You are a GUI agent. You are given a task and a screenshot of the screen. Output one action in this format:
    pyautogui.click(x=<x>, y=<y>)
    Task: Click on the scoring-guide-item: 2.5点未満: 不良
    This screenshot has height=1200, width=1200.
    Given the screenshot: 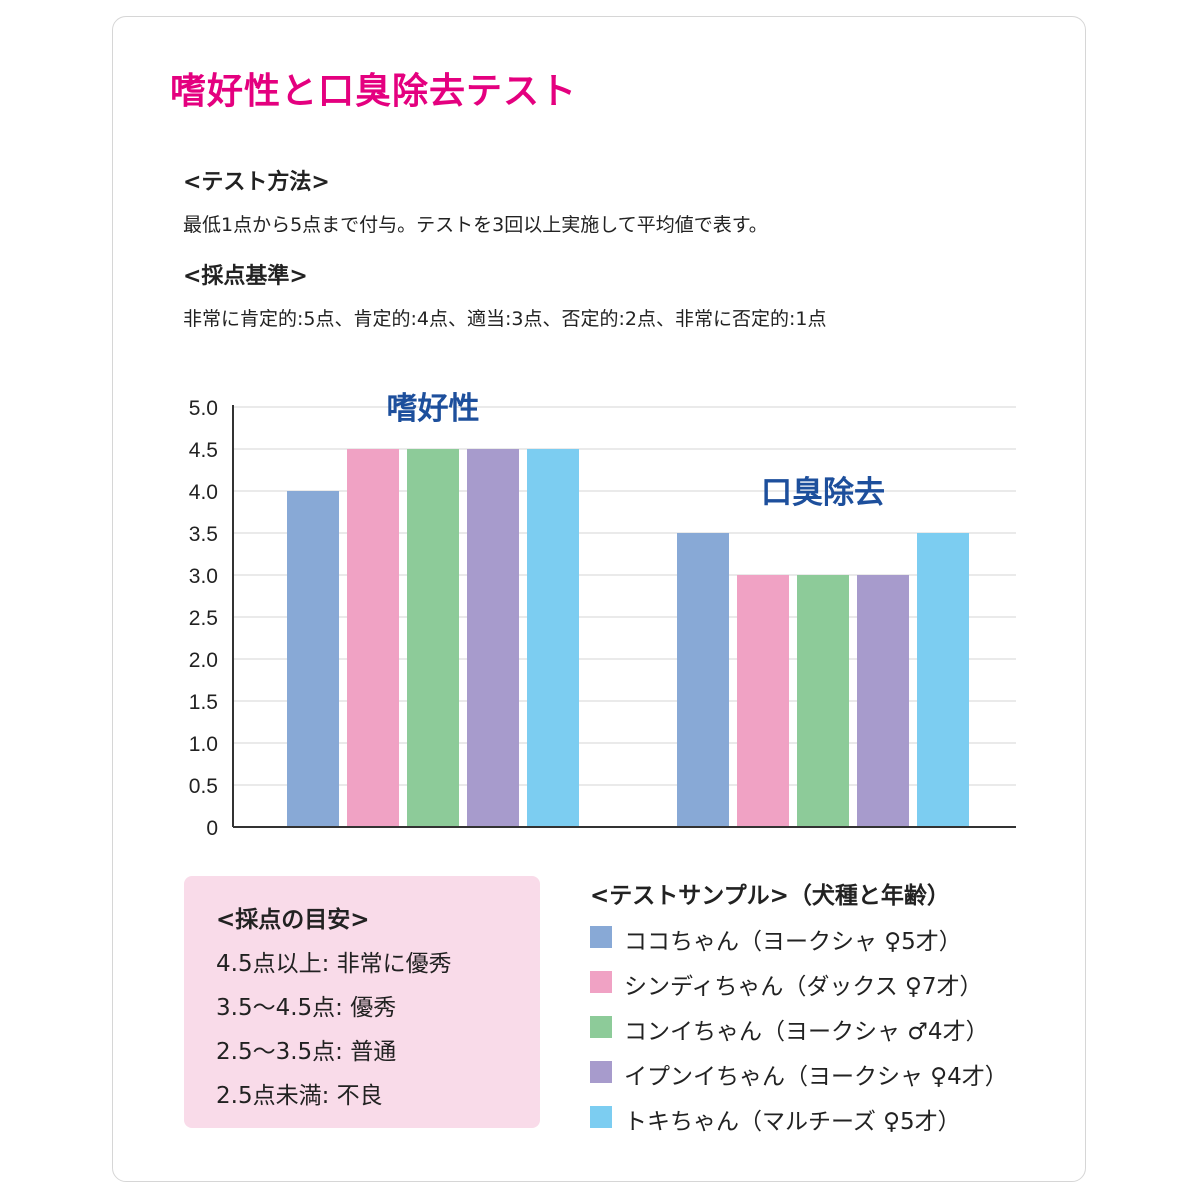 What is the action you would take?
    pyautogui.click(x=299, y=1096)
    